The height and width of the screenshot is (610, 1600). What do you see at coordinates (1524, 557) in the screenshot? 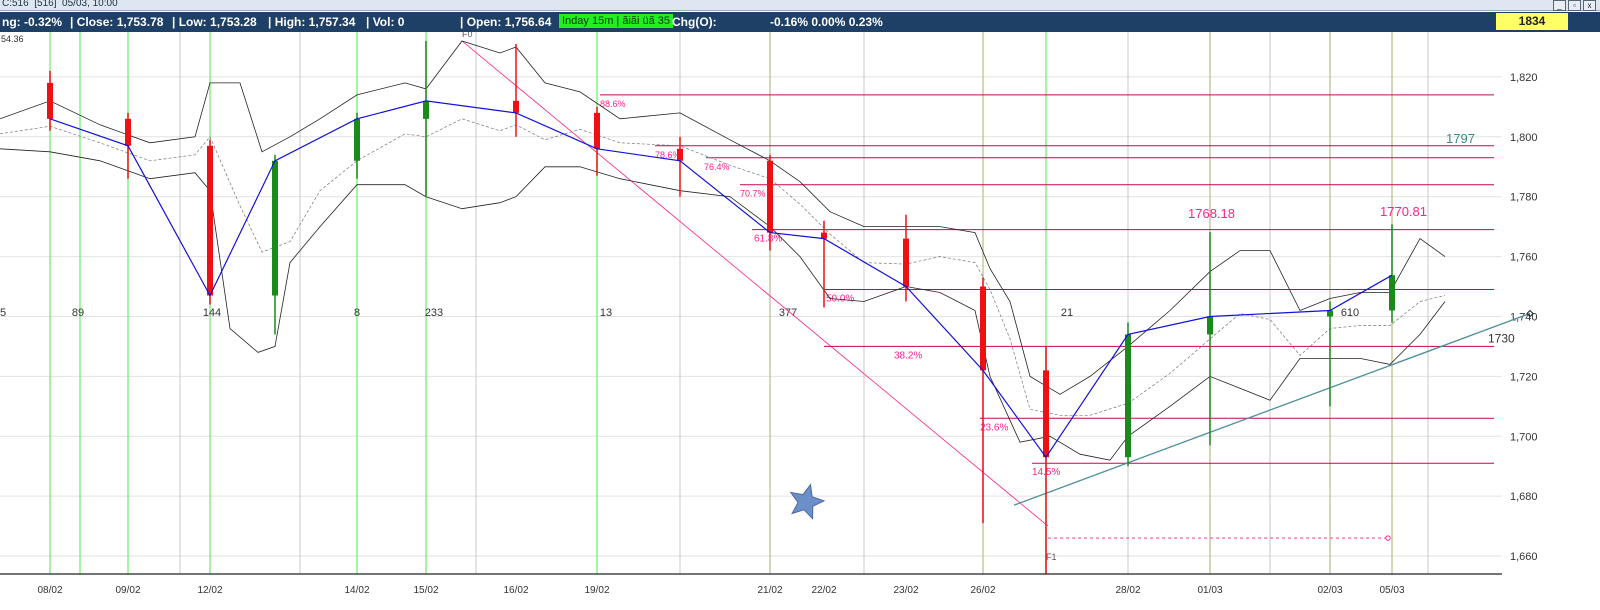
I see `y-tick-label: 1,660` at bounding box center [1524, 557].